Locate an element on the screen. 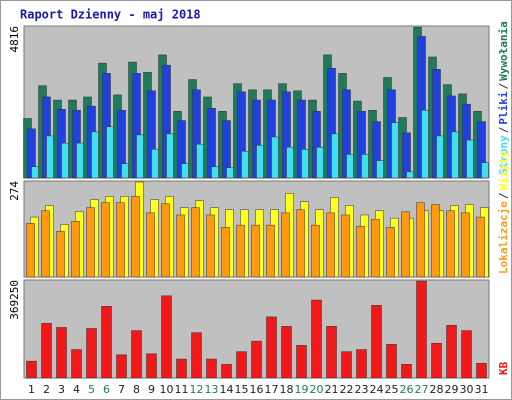 This screenshot has height=400, width=512. y-tick-label: 4816 is located at coordinates (14, 39).